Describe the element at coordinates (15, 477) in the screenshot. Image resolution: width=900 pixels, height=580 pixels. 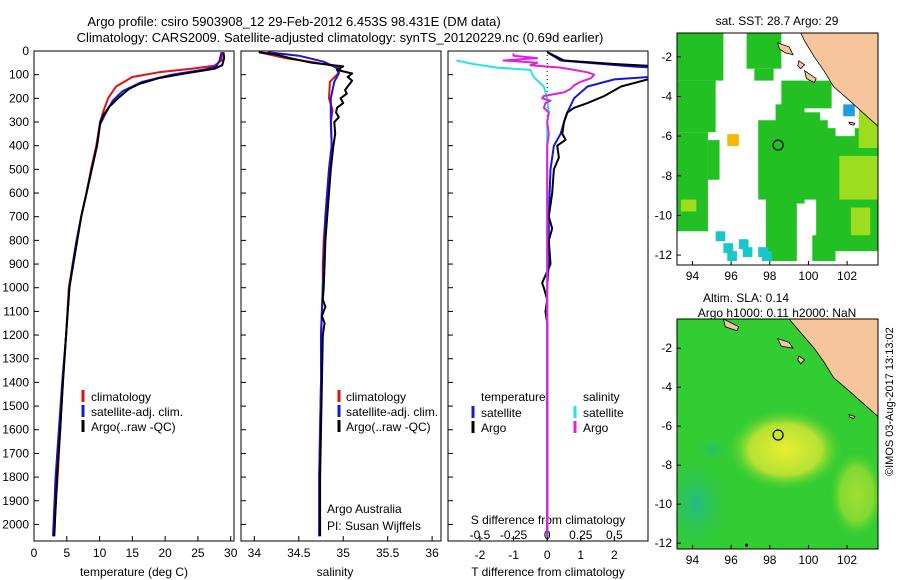
I see `temperature-ytick-label: 1800` at that location.